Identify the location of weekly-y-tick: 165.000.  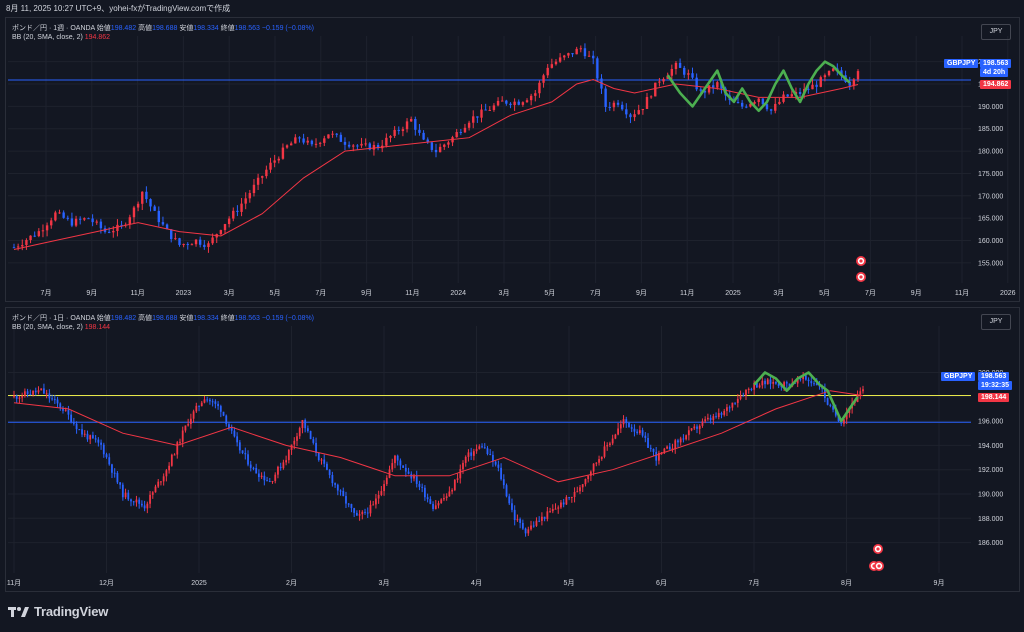
(990, 219).